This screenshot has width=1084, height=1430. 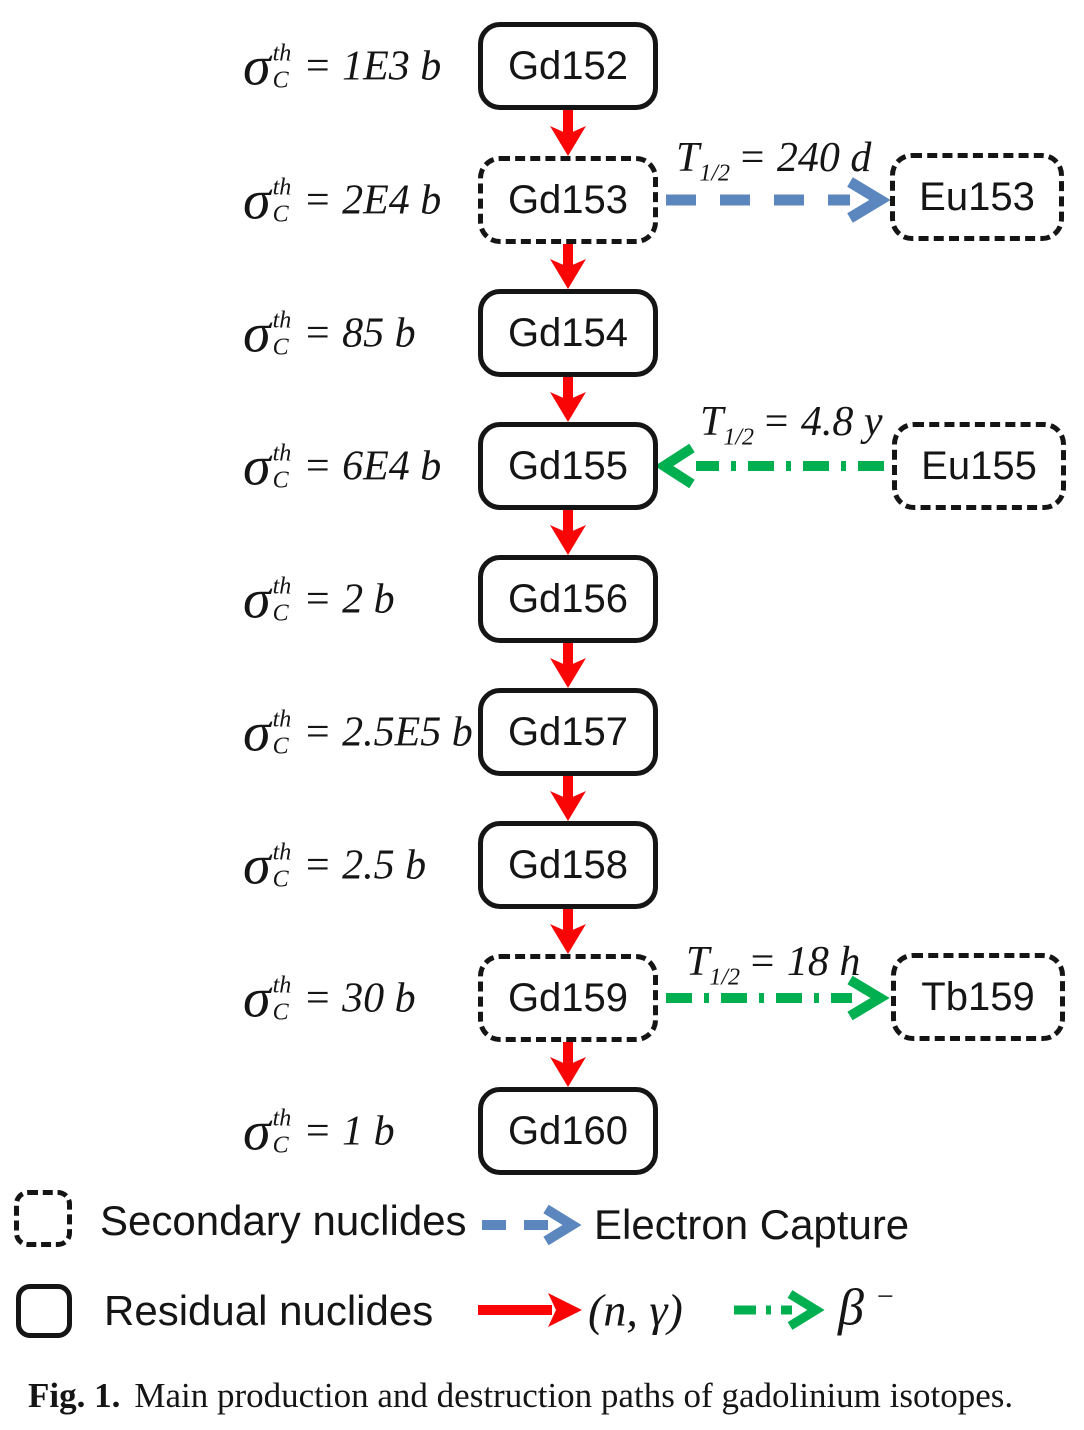 I want to click on legend-beta-arrow, so click(x=779, y=1310).